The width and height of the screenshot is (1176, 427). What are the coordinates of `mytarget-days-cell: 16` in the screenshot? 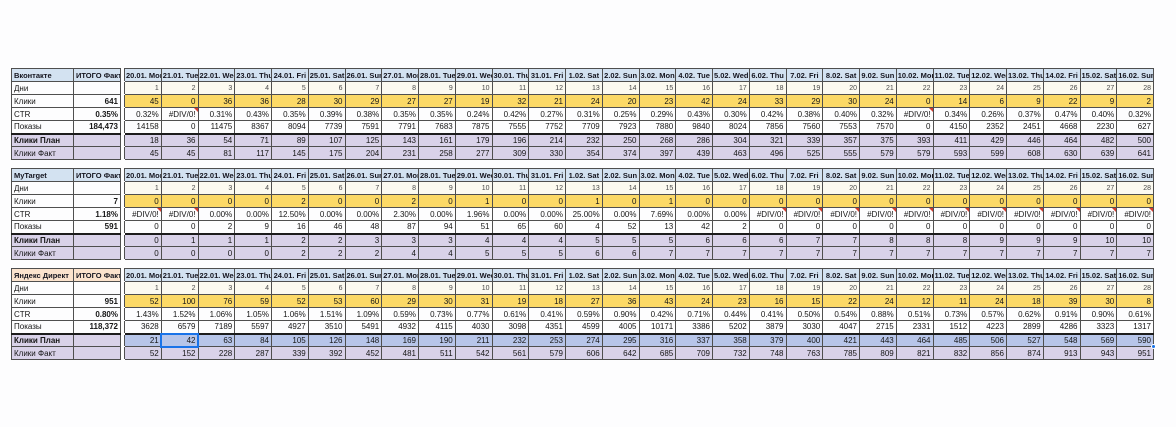 It's located at (694, 188).